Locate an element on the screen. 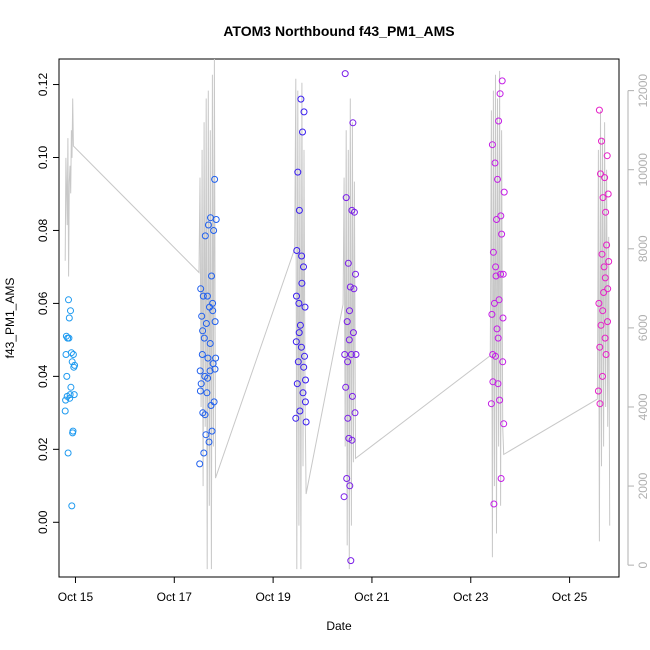 The height and width of the screenshot is (650, 650). right-tick-label: 6000 is located at coordinates (643, 327).